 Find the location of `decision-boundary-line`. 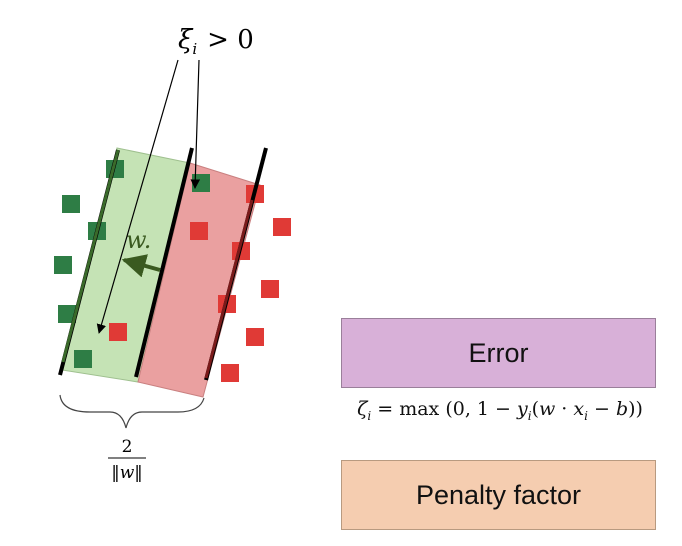

decision-boundary-line is located at coordinates (164, 262).